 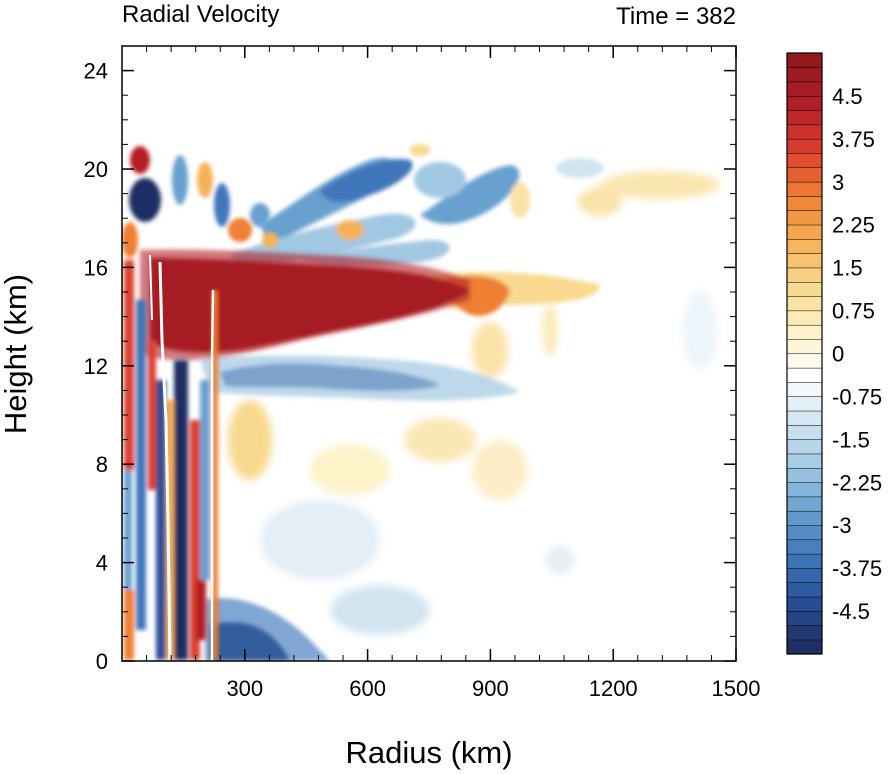 What do you see at coordinates (736, 688) in the screenshot?
I see `x-tick-label: 1500` at bounding box center [736, 688].